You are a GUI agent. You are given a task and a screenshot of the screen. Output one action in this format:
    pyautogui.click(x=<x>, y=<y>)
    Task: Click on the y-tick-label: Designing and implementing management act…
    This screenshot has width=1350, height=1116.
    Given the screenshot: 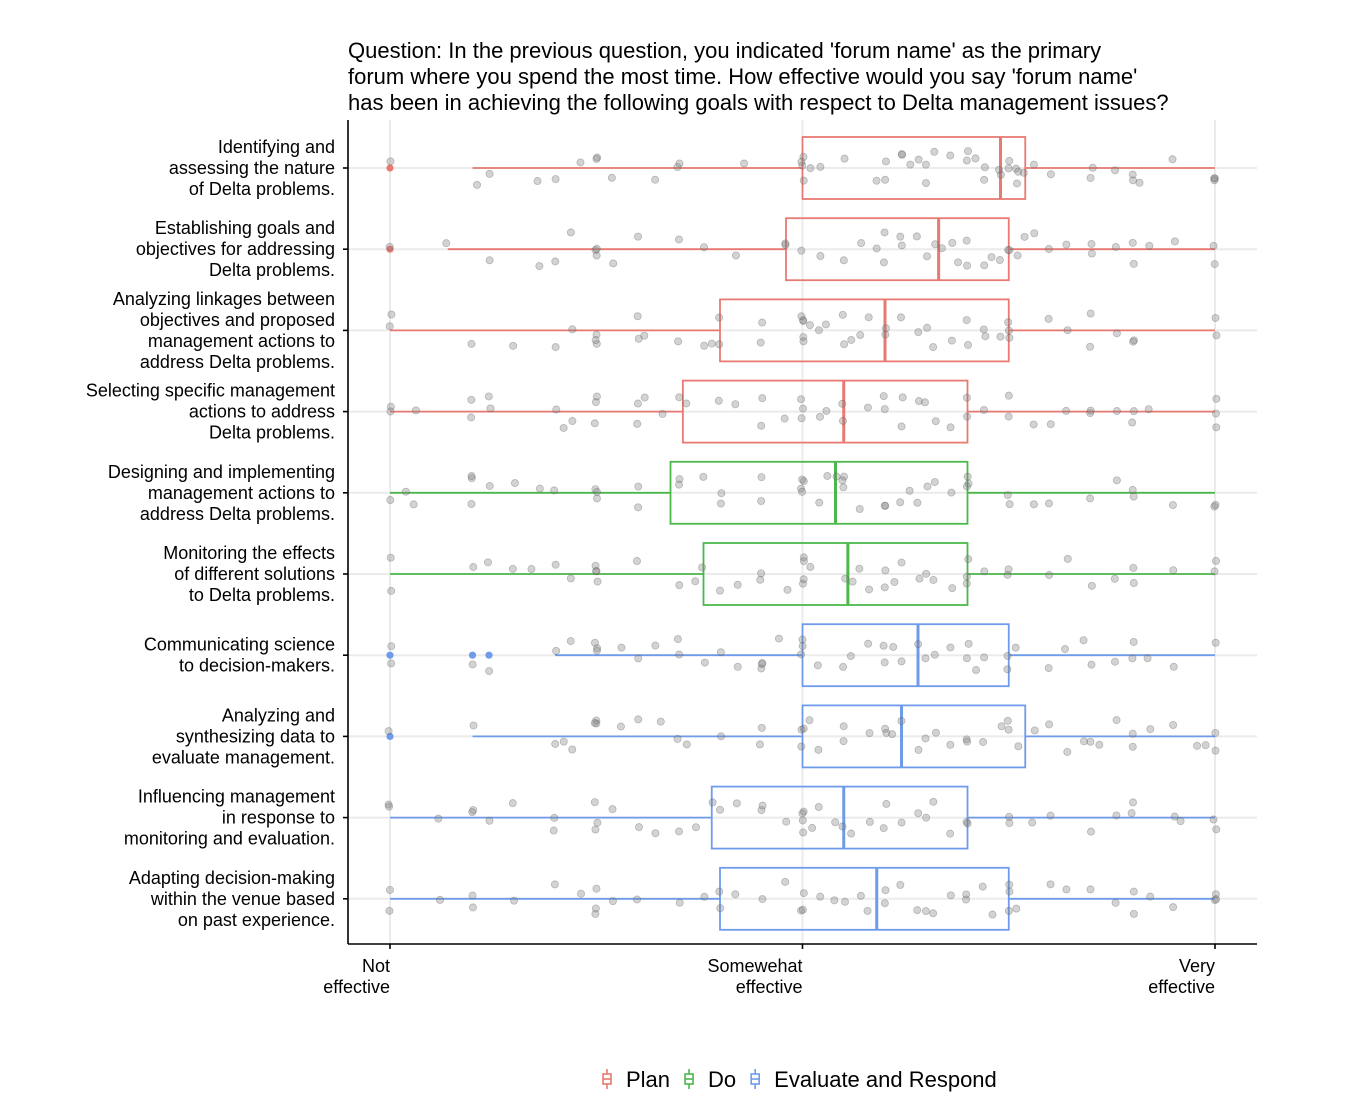 What is the action you would take?
    pyautogui.click(x=221, y=493)
    